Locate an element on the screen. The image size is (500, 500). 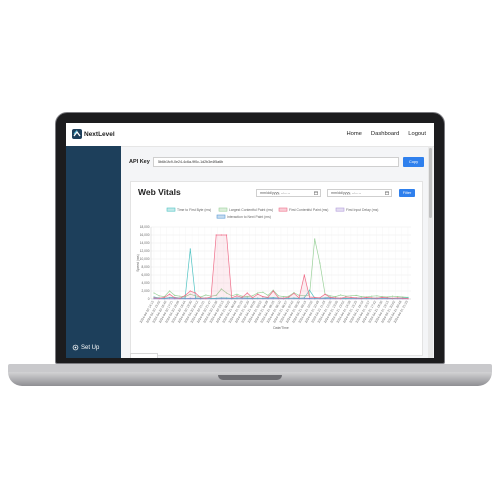
api-key-field: 5b6b1fc9-0e24-4c6a-9f0c-1d2b3e4f5a6b is located at coordinates (276, 162).